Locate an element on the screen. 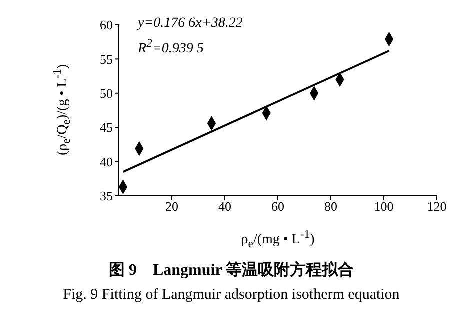  y-tick-label: 40 is located at coordinates (106, 162).